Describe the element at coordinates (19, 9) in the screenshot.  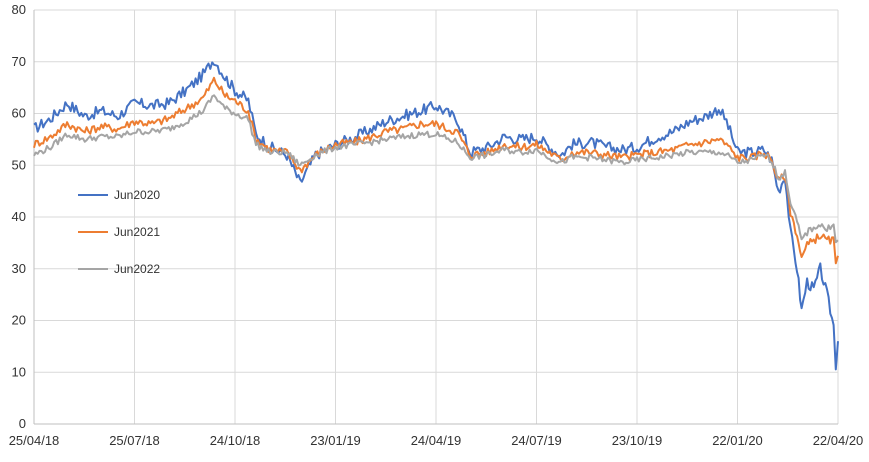
I see `y-tick-label: 80` at that location.